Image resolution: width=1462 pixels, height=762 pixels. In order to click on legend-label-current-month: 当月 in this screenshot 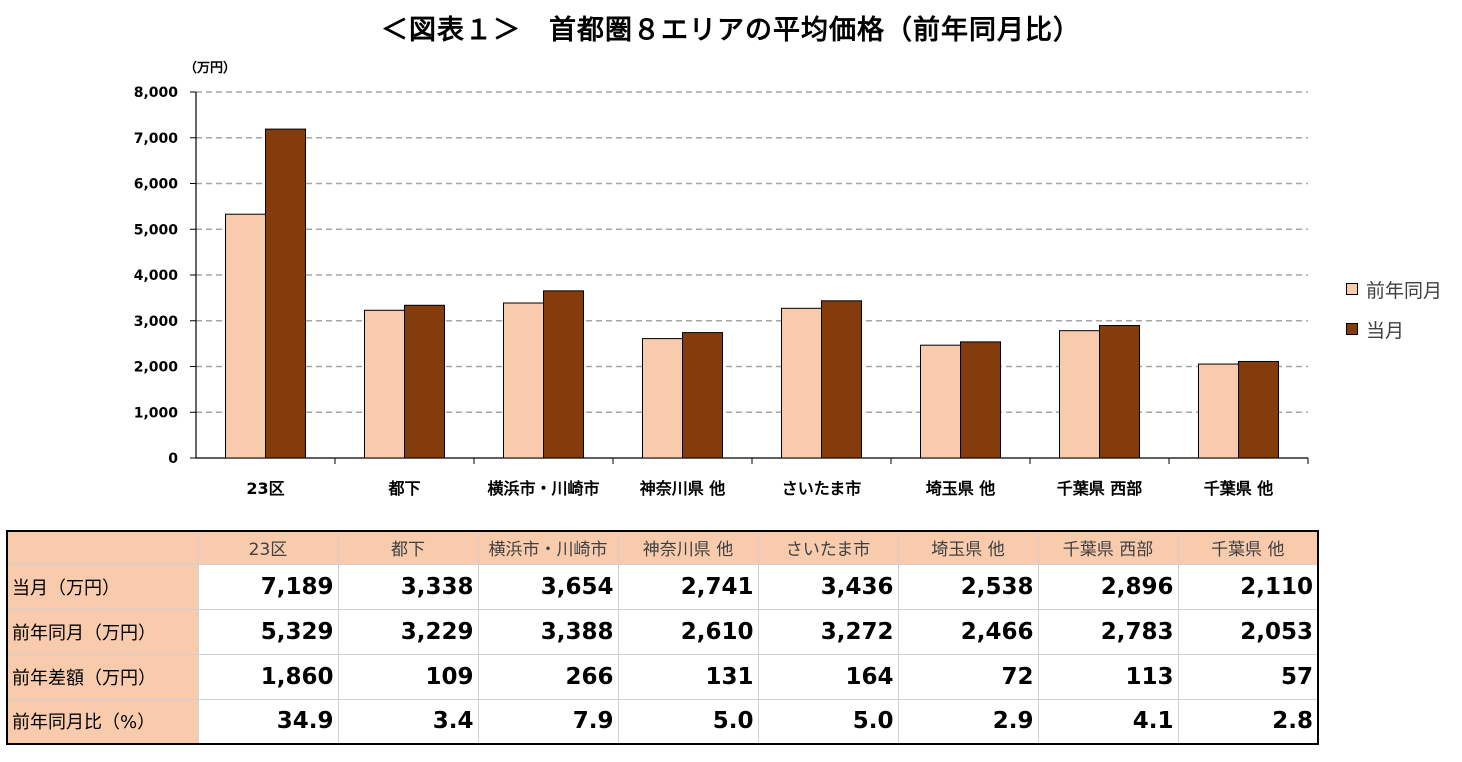, I will do `click(1385, 330)`.